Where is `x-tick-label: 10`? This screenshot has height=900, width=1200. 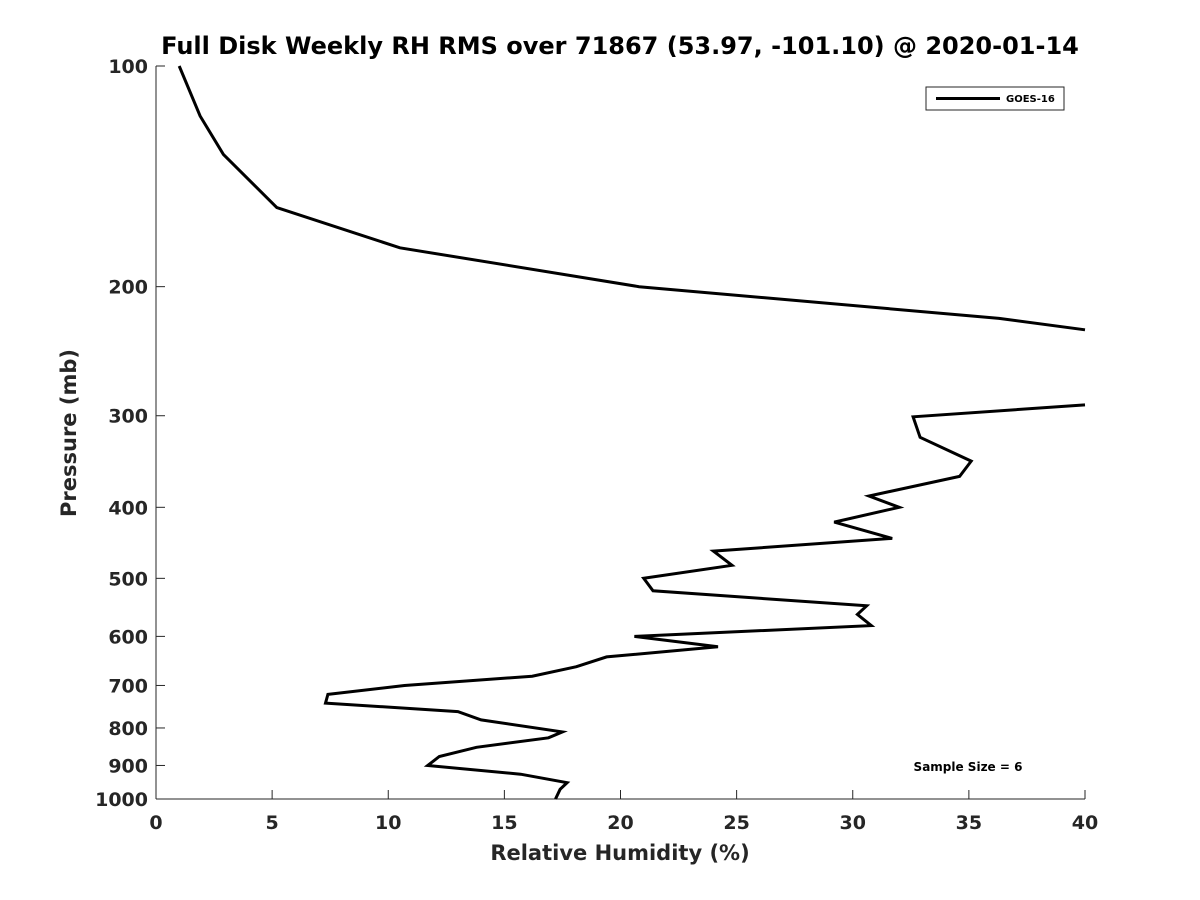
x-tick-label: 10 is located at coordinates (388, 823).